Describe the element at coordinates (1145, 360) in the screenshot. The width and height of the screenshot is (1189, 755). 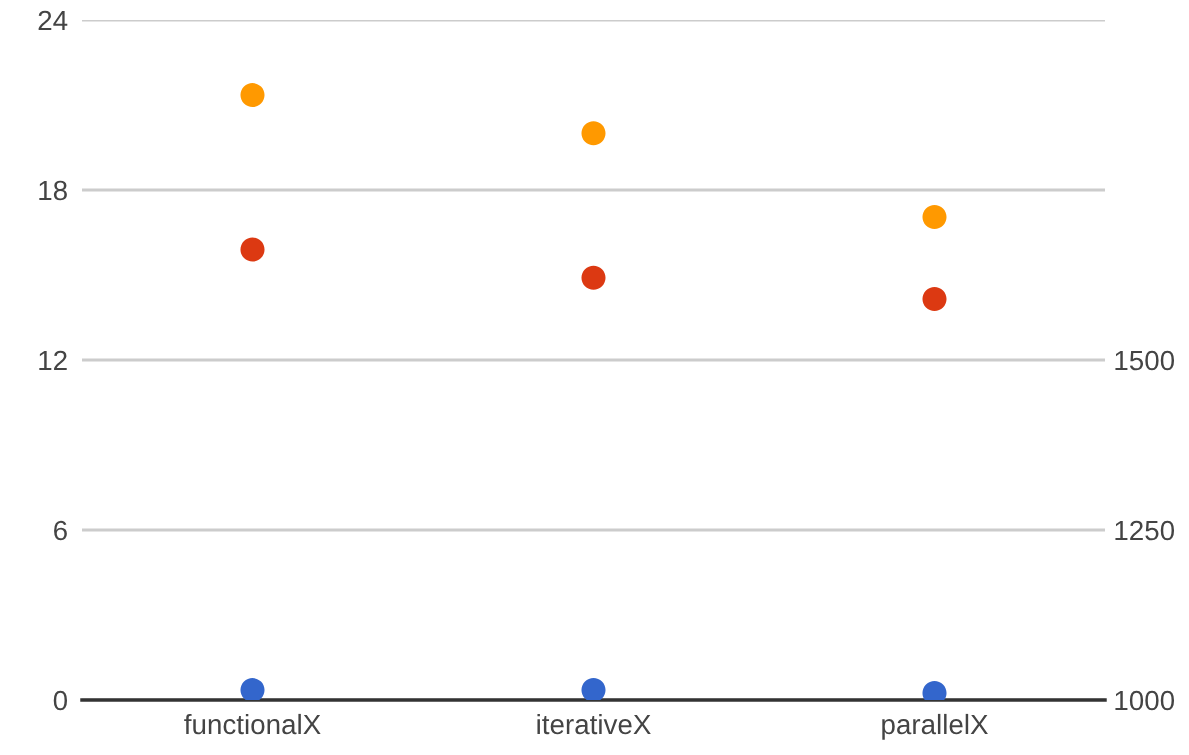
I see `y2-tick-label: 1500` at that location.